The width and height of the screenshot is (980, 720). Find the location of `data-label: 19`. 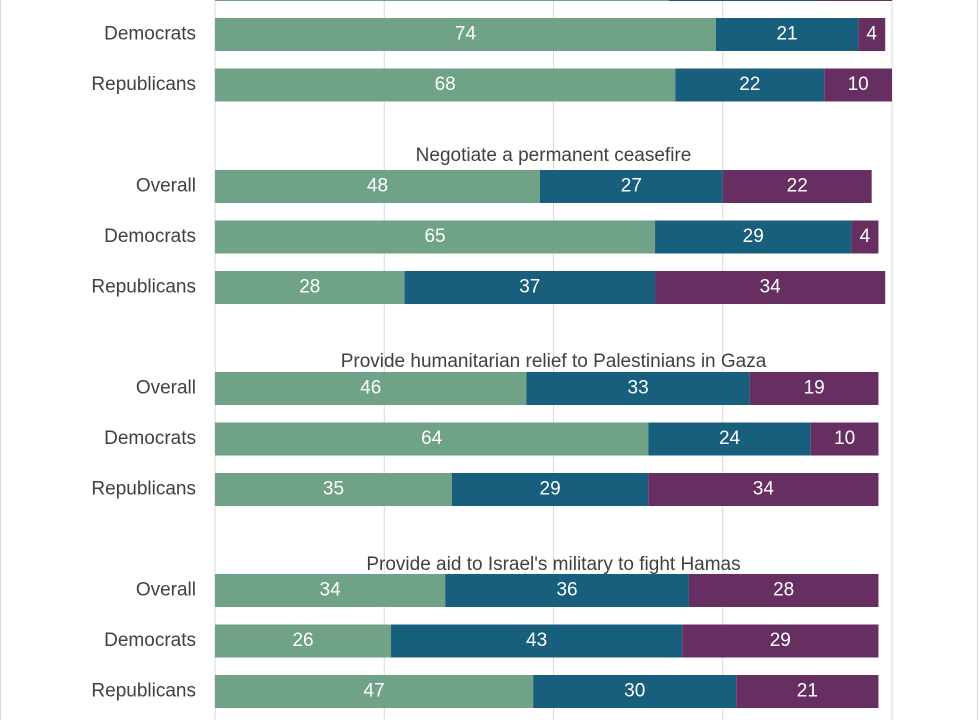

data-label: 19 is located at coordinates (814, 388).